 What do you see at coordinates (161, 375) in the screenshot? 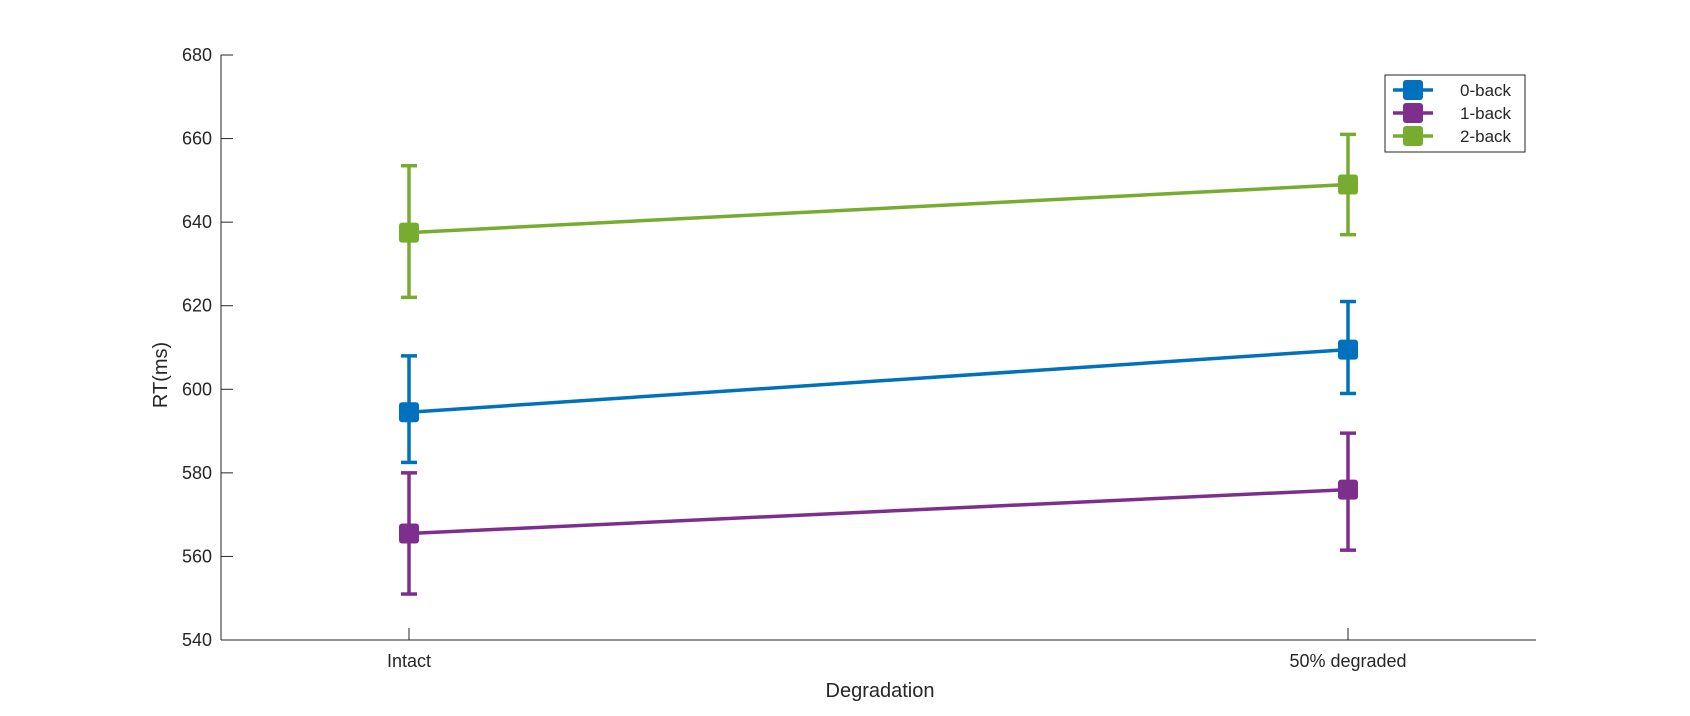
I see `y-axis-title: RT(ms)` at bounding box center [161, 375].